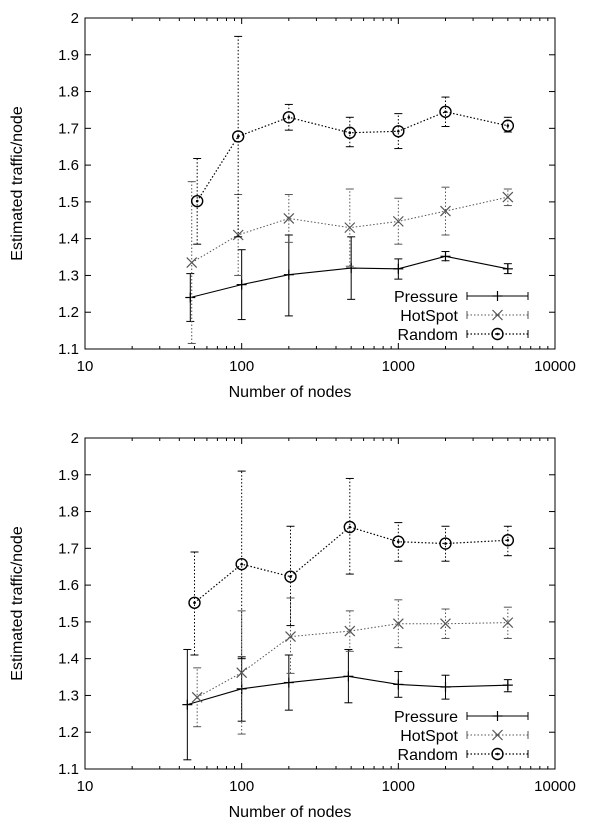 The width and height of the screenshot is (598, 835). What do you see at coordinates (461, 297) in the screenshot?
I see `chart0-legend-item-pressure: Pressure` at bounding box center [461, 297].